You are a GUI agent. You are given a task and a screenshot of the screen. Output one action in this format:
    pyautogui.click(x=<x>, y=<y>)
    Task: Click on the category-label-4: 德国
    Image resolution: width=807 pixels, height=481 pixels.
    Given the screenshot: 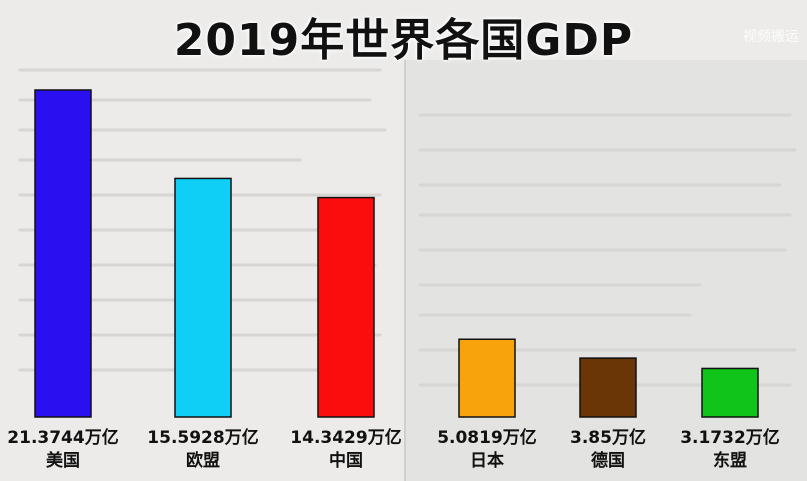 What is the action you would take?
    pyautogui.click(x=608, y=460)
    